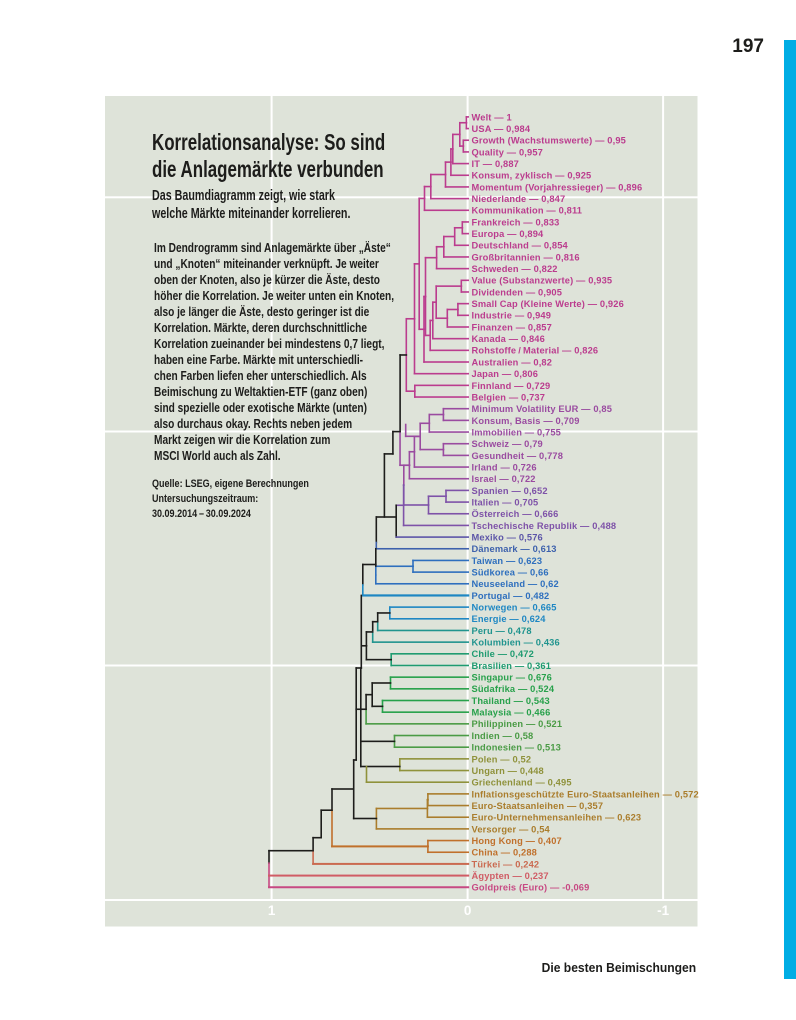 Image resolution: width=796 pixels, height=1020 pixels. Describe the element at coordinates (516, 222) in the screenshot. I see `svg-text: Frankreich — 0,833` at that location.